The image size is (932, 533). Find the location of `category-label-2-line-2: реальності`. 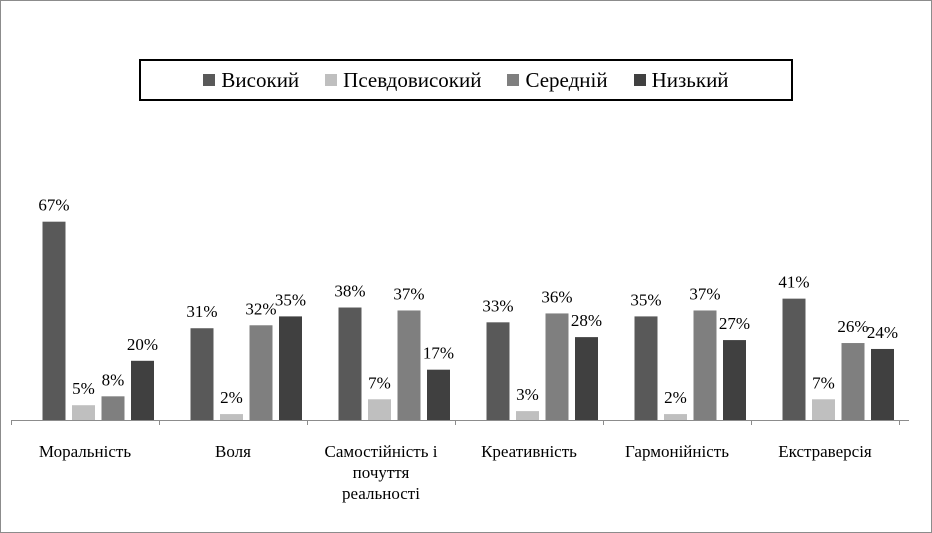

category-label-2-line-2: реальності is located at coordinates (381, 493).